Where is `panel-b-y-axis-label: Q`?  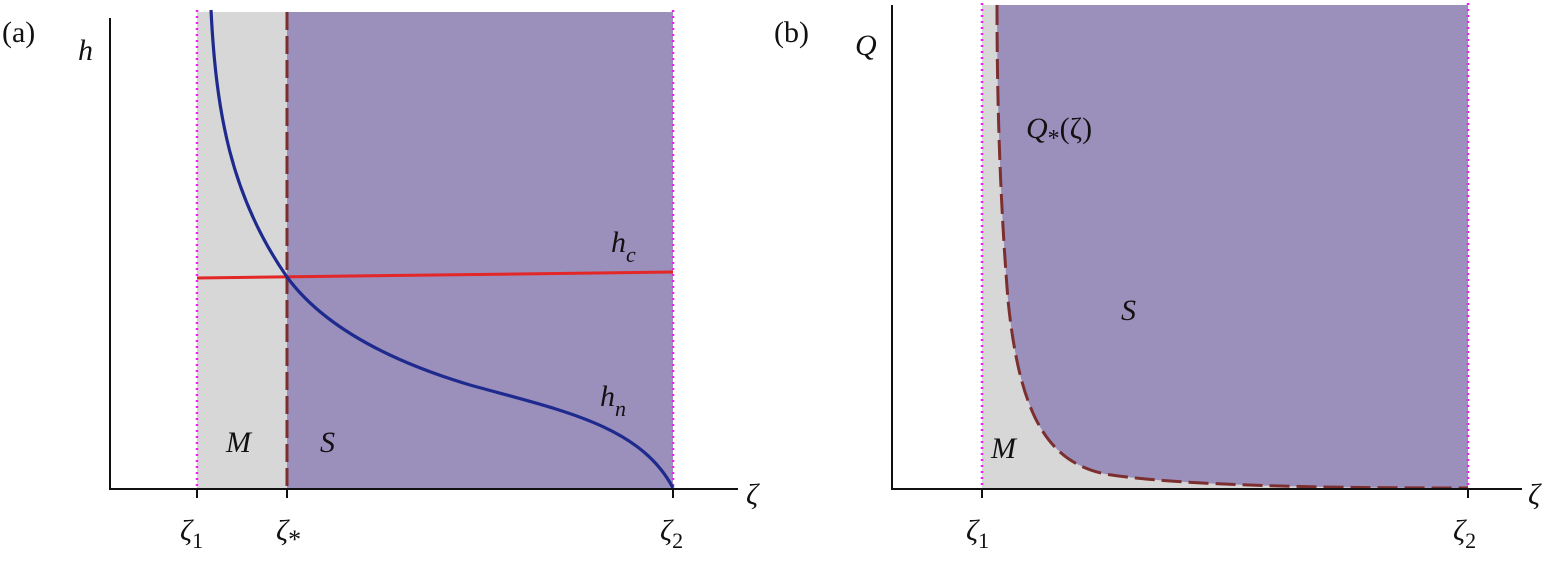
panel-b-y-axis-label: Q is located at coordinates (866, 45).